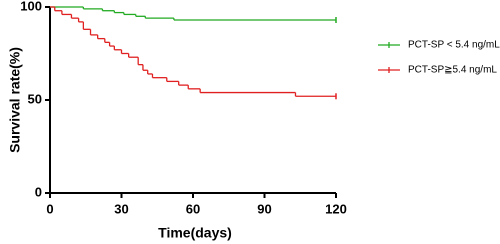  I want to click on y-tick-label: 100, so click(31, 6).